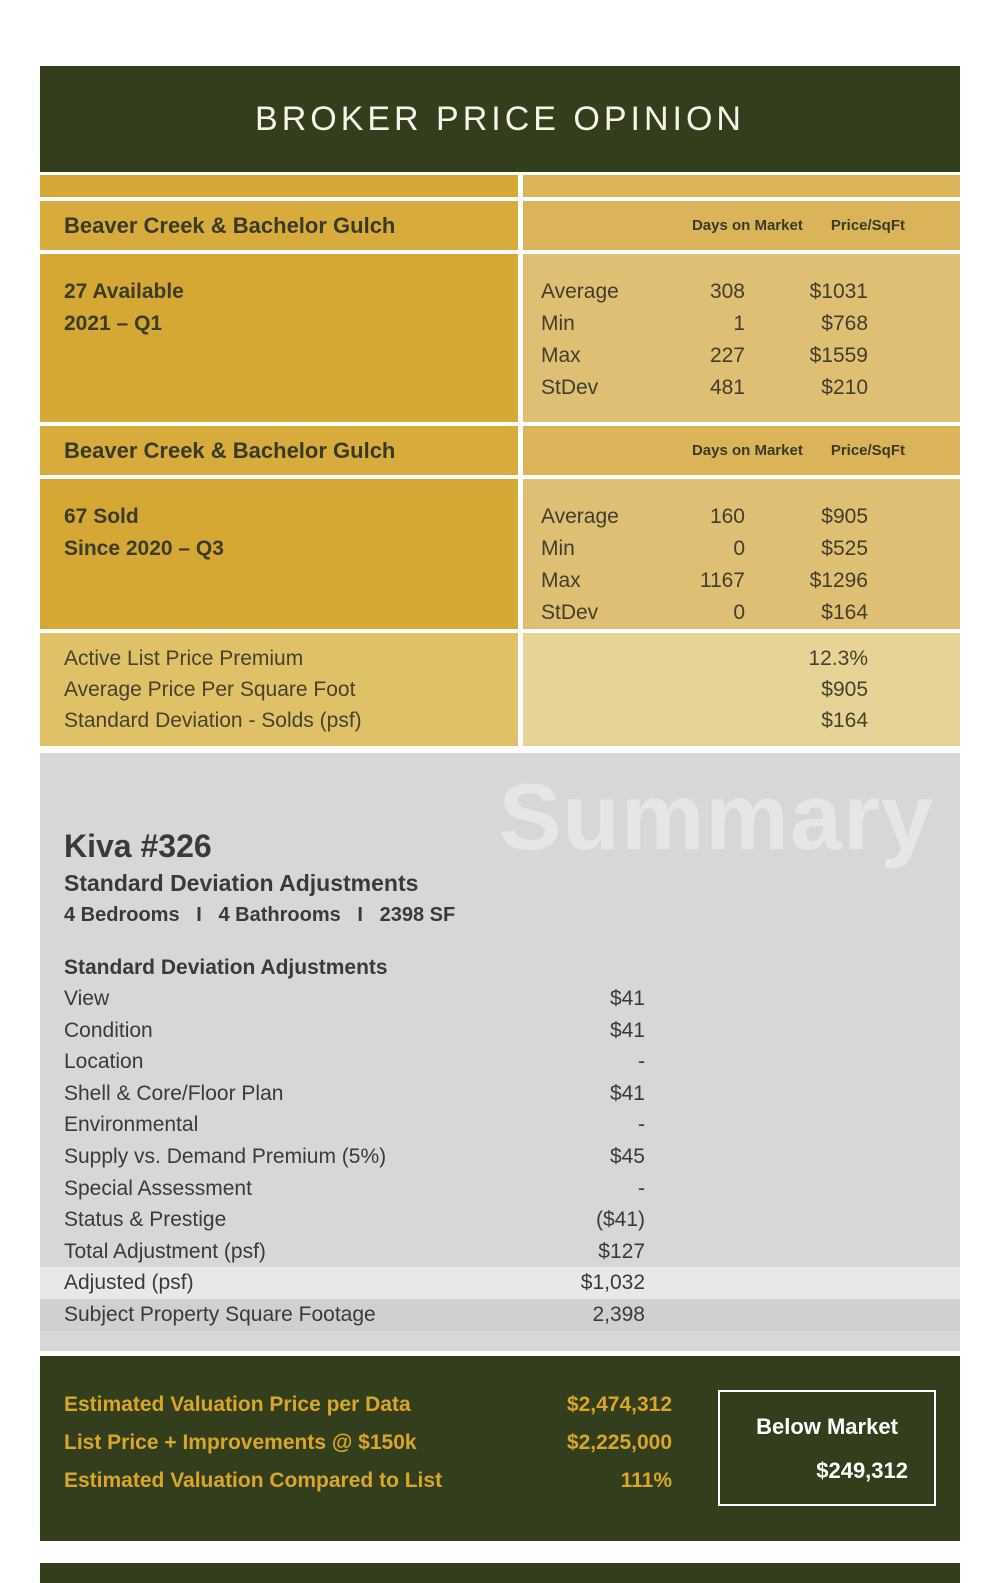 This screenshot has height=1583, width=1000. I want to click on adjustment-value: 2,398, so click(618, 1314).